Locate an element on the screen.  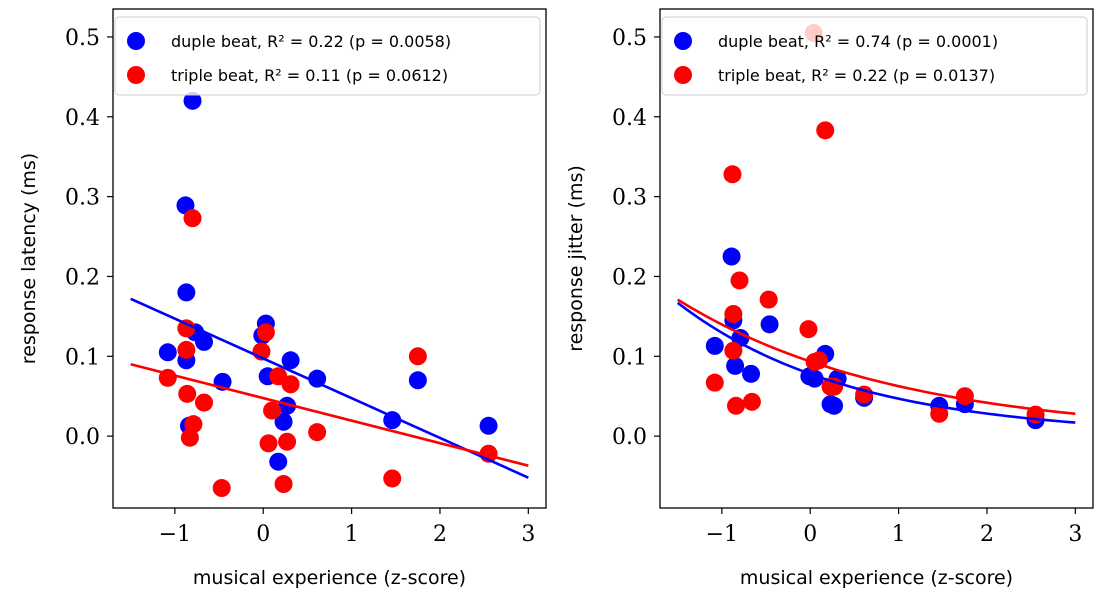
legend-label: duple beat, R² = 0.74 (p = 0.0001) is located at coordinates (858, 41).